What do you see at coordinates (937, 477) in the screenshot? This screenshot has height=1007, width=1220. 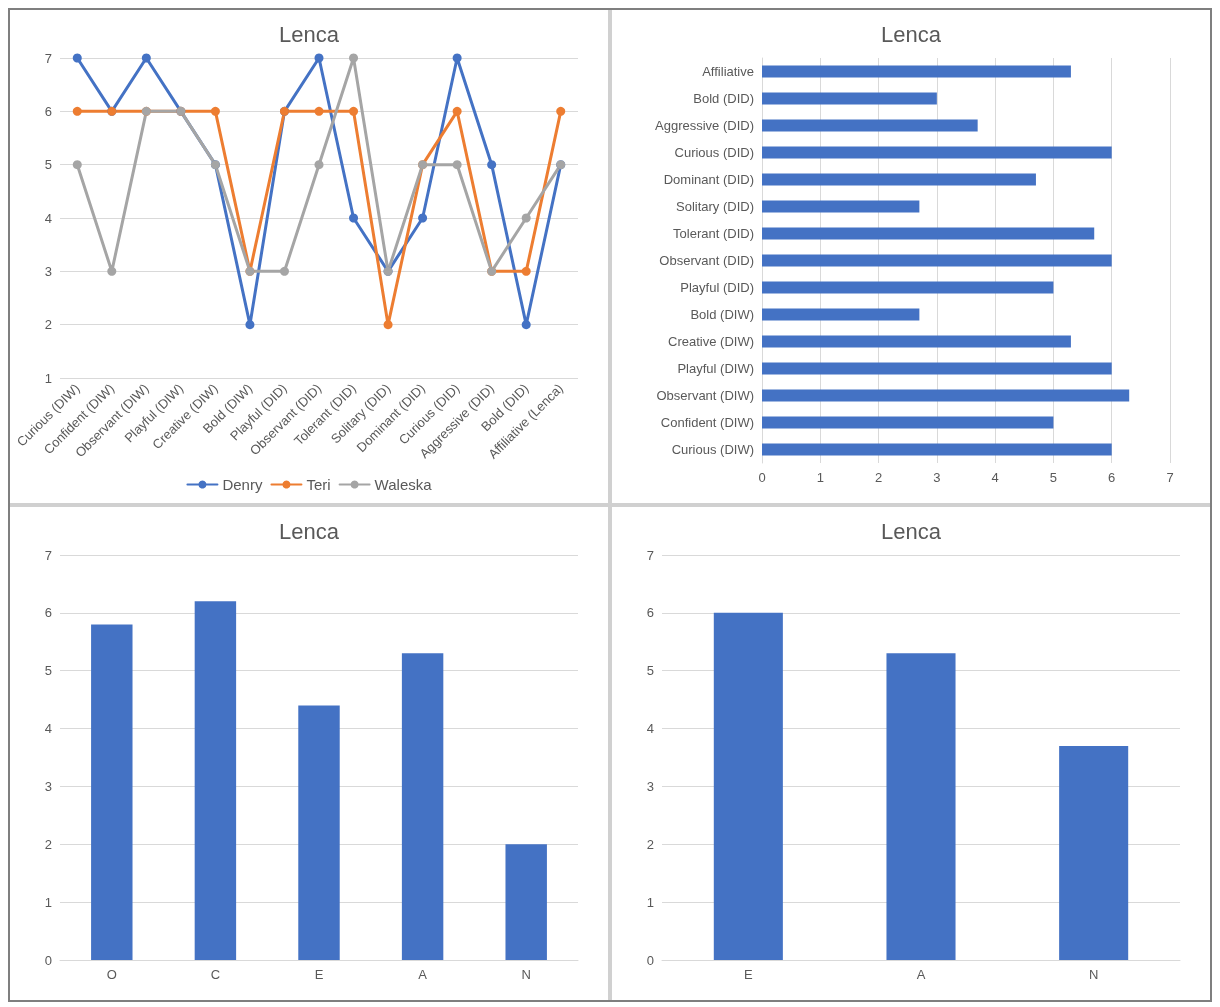 I see `x-tick-label: 3` at bounding box center [937, 477].